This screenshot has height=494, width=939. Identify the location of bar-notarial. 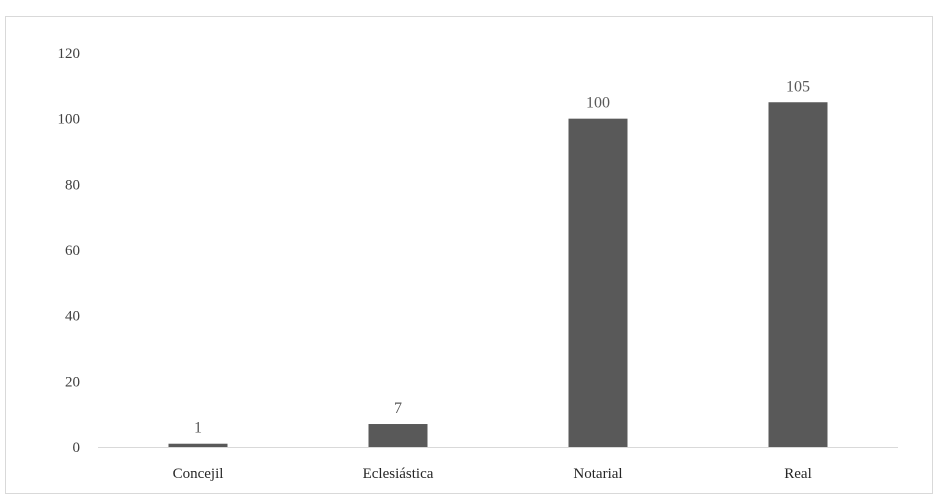
(598, 283).